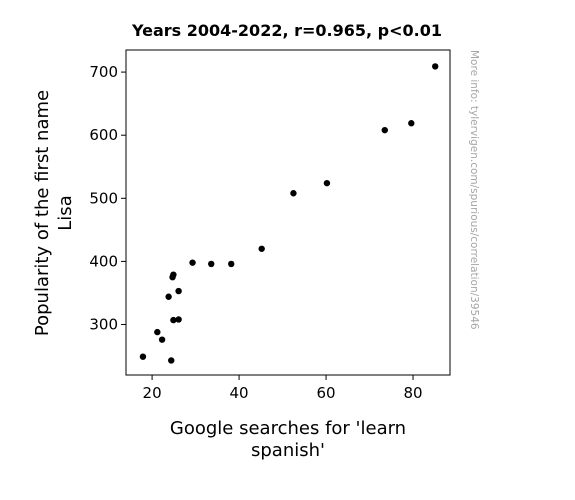 This screenshot has width=575, height=500. What do you see at coordinates (103, 72) in the screenshot?
I see `y-tick-label: 700` at bounding box center [103, 72].